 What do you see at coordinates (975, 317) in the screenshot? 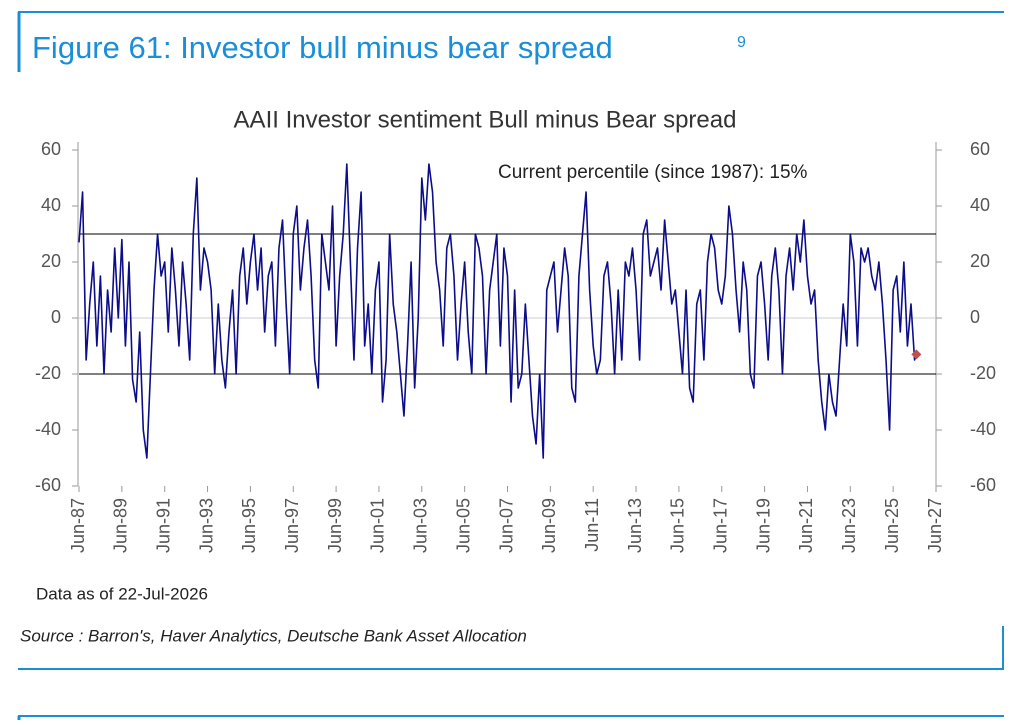
I see `y2-tick-label: 0` at bounding box center [975, 317].